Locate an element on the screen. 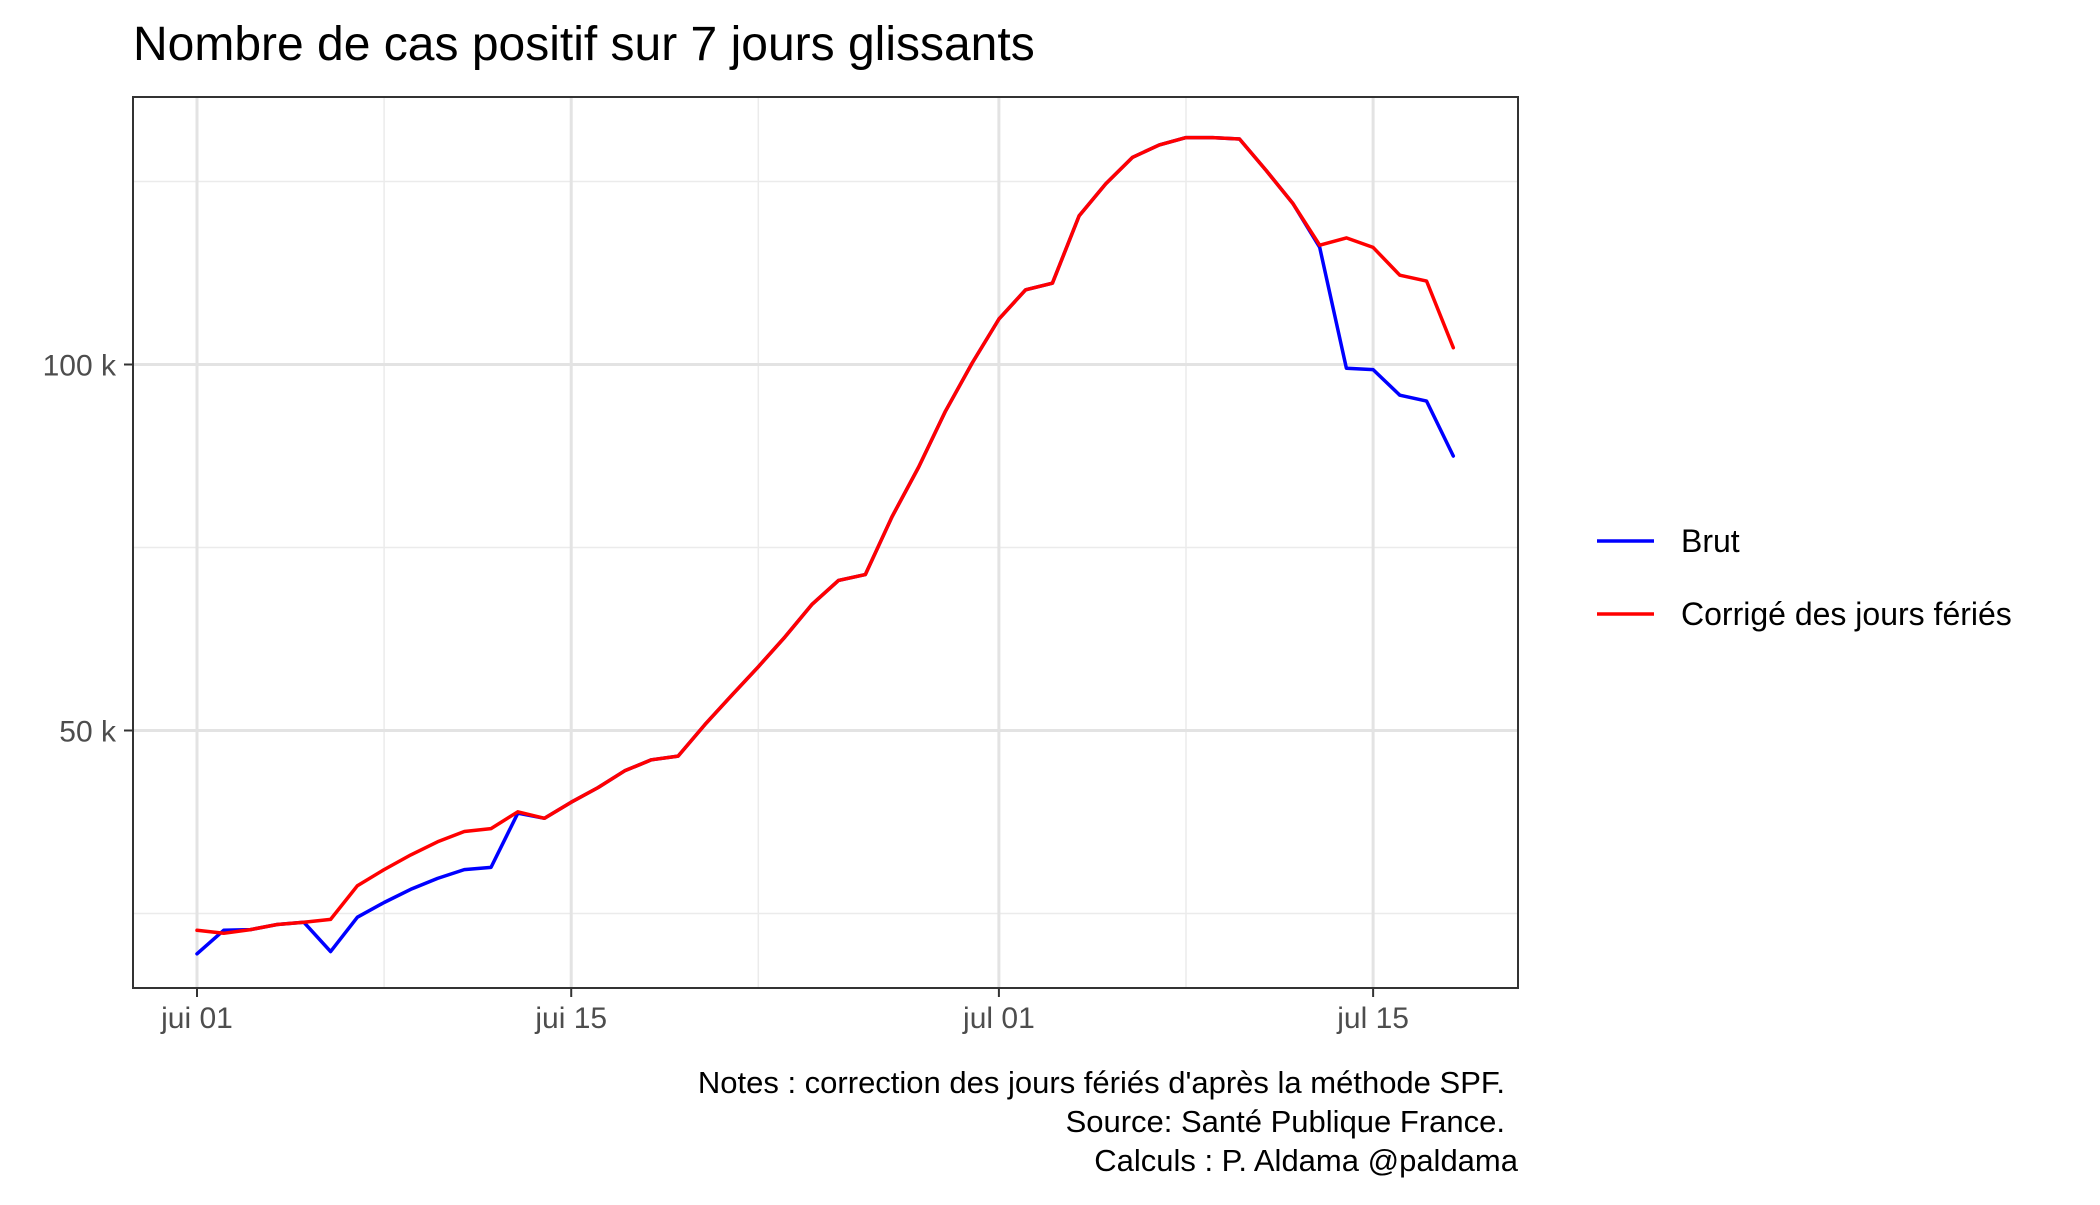  caption-credits: Calculs : P. Aldama @paldama is located at coordinates (1306, 1160).